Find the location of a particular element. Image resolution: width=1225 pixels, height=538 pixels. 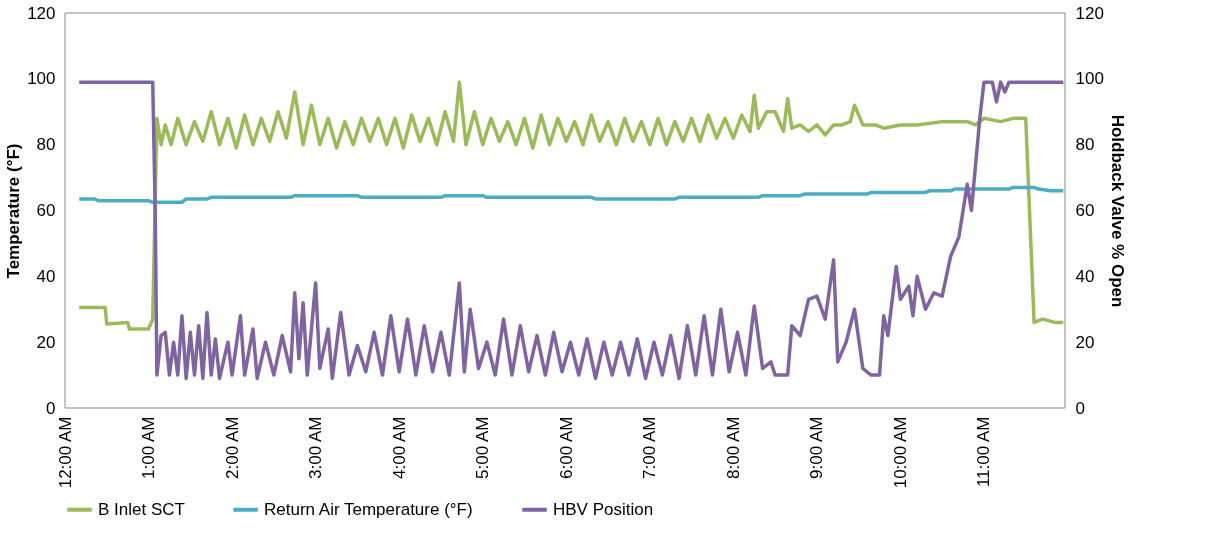

y2-tick-label: 40 is located at coordinates (1085, 276).